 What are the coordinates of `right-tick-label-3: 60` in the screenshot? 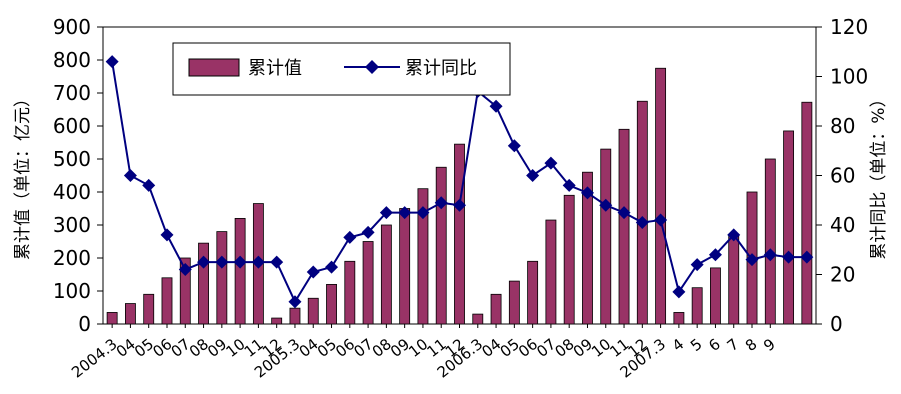 It's located at (842, 176).